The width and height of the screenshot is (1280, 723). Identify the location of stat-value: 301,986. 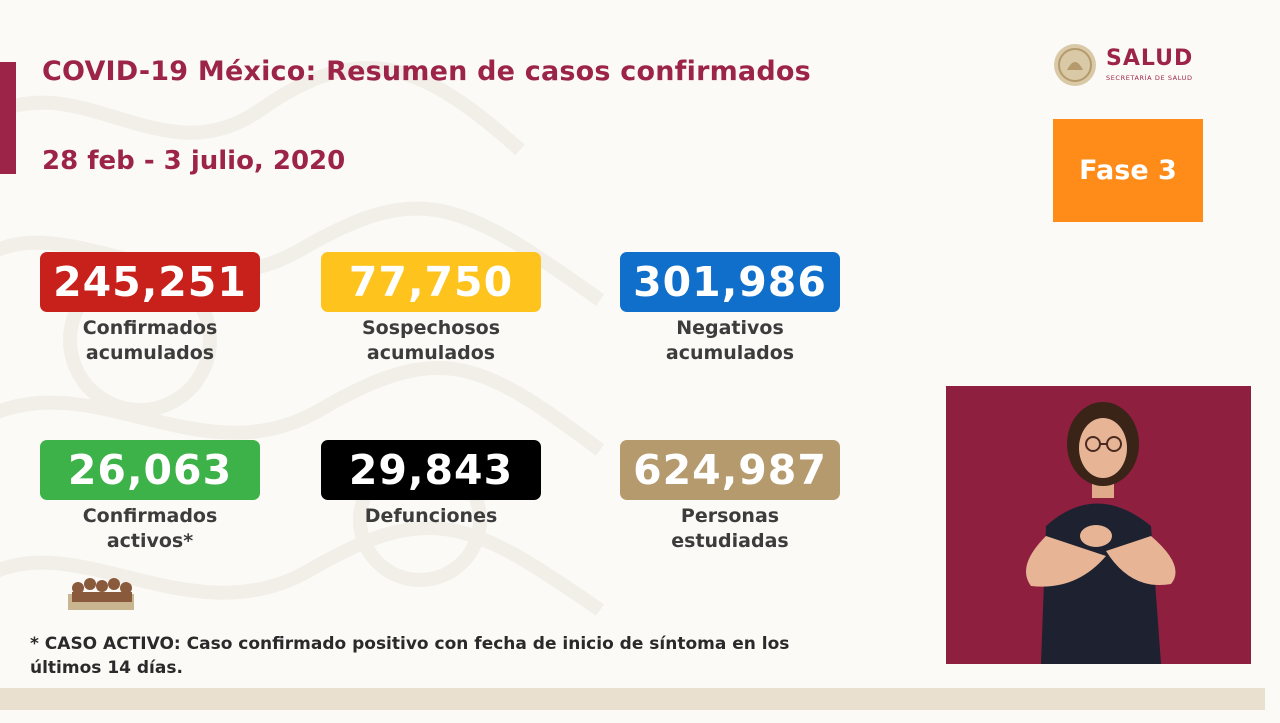
(730, 282).